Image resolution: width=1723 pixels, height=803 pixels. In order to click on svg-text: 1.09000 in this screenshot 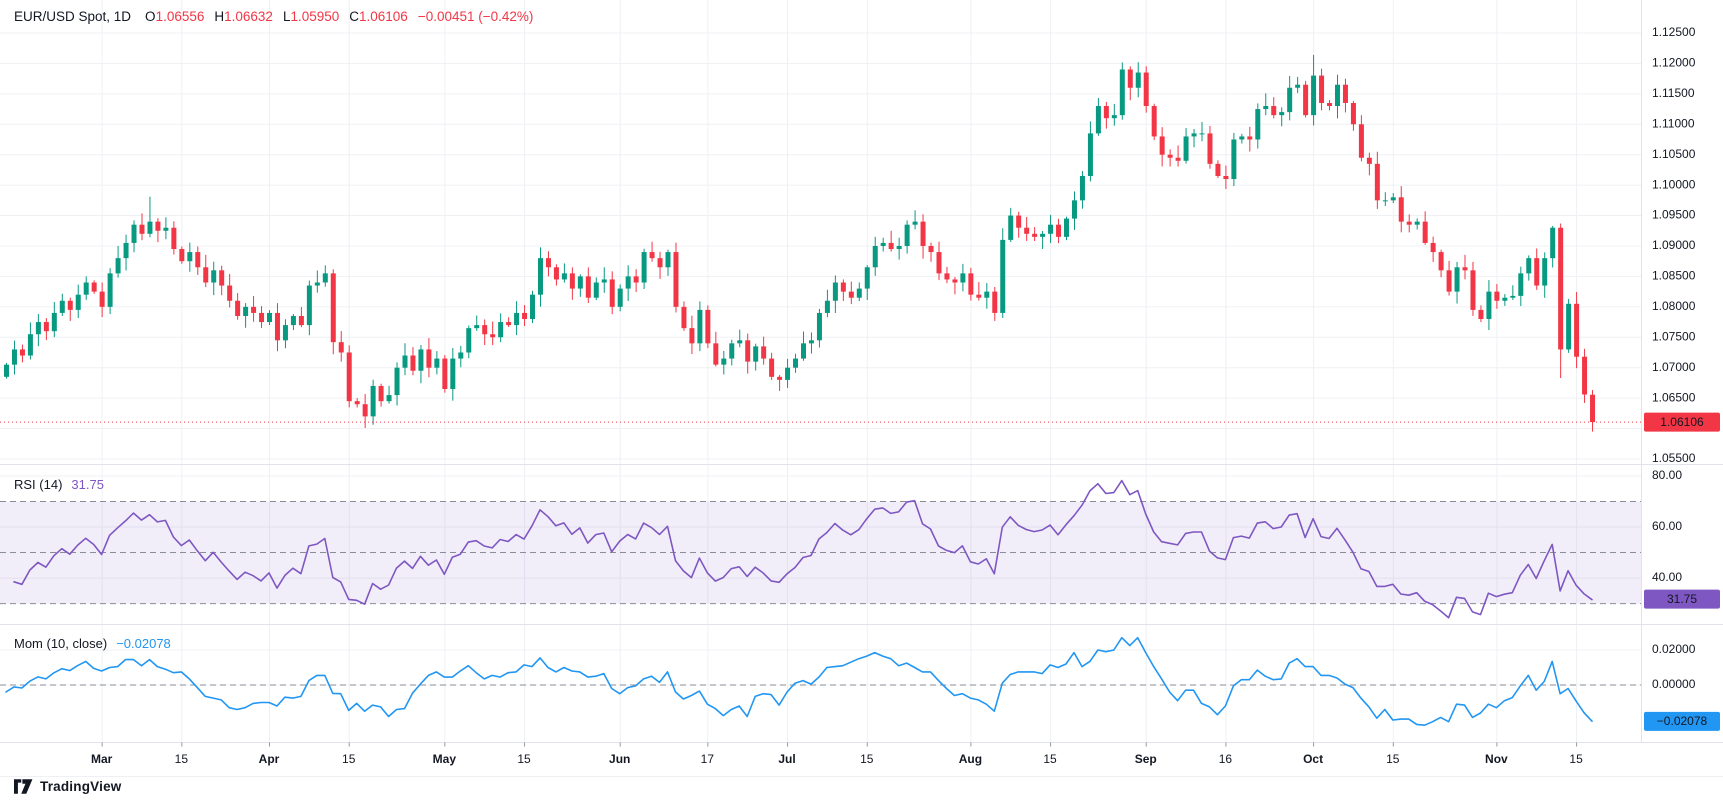, I will do `click(1674, 245)`.